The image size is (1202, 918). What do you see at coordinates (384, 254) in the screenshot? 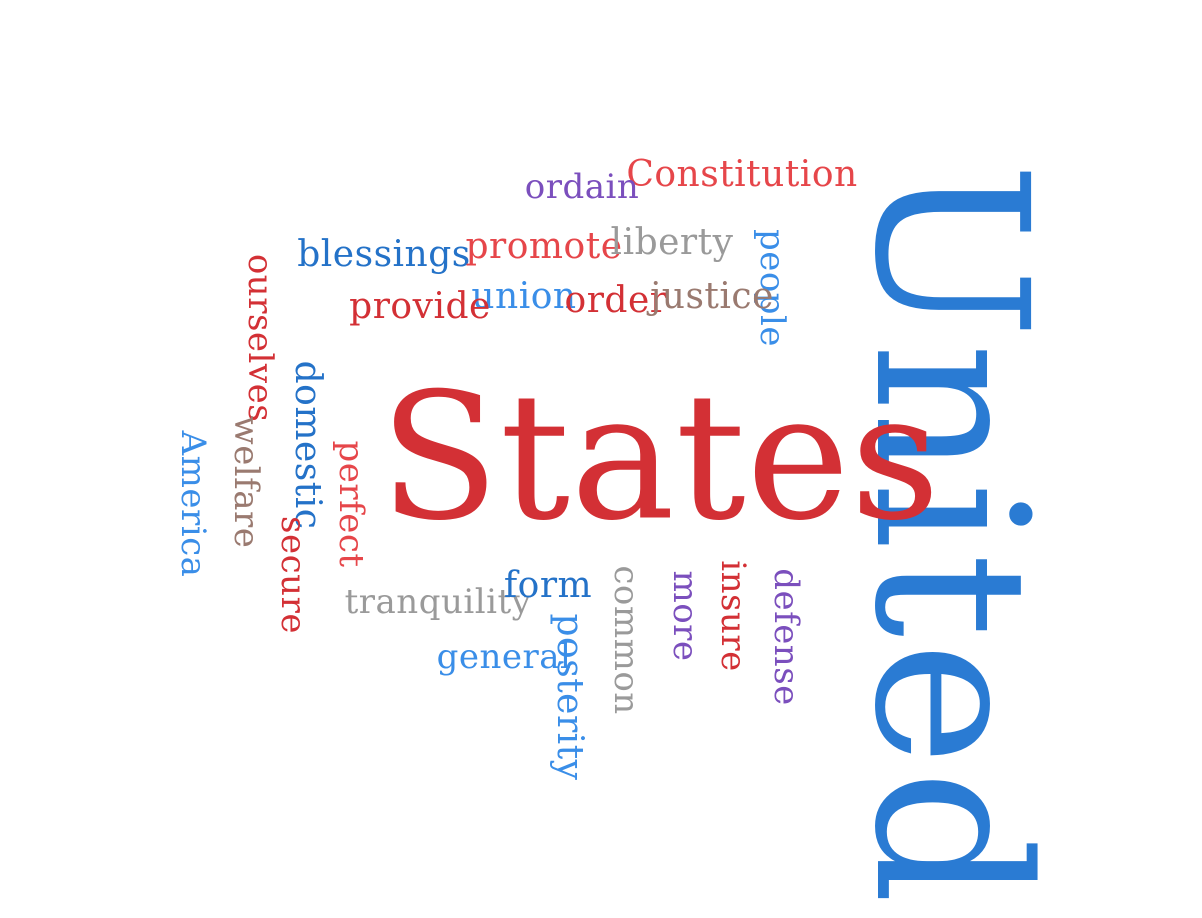
I see `word-blessings: blessings` at bounding box center [384, 254].